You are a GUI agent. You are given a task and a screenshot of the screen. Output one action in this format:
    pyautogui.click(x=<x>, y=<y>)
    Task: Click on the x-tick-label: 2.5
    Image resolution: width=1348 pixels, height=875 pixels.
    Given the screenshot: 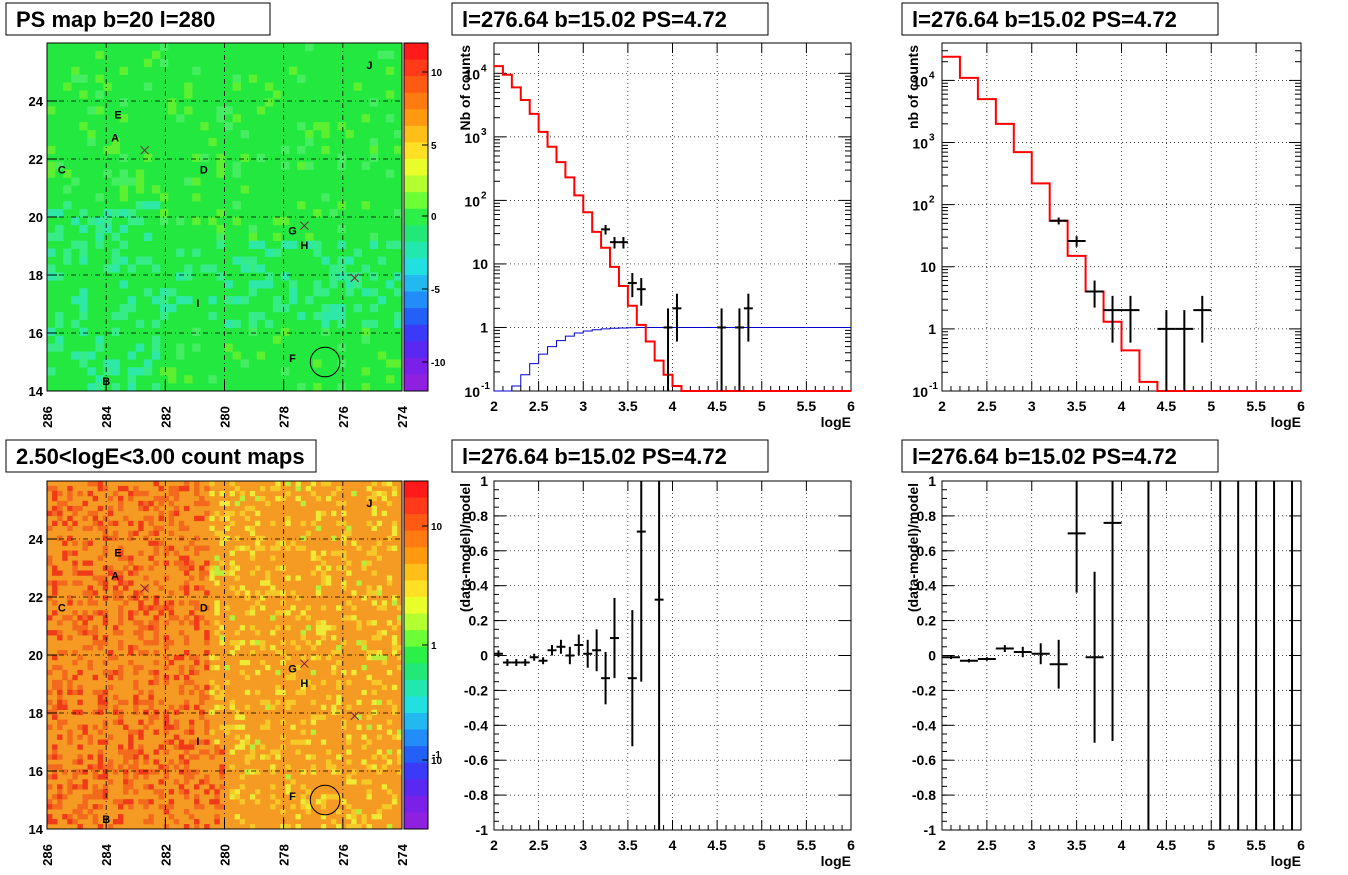 What is the action you would take?
    pyautogui.click(x=539, y=406)
    